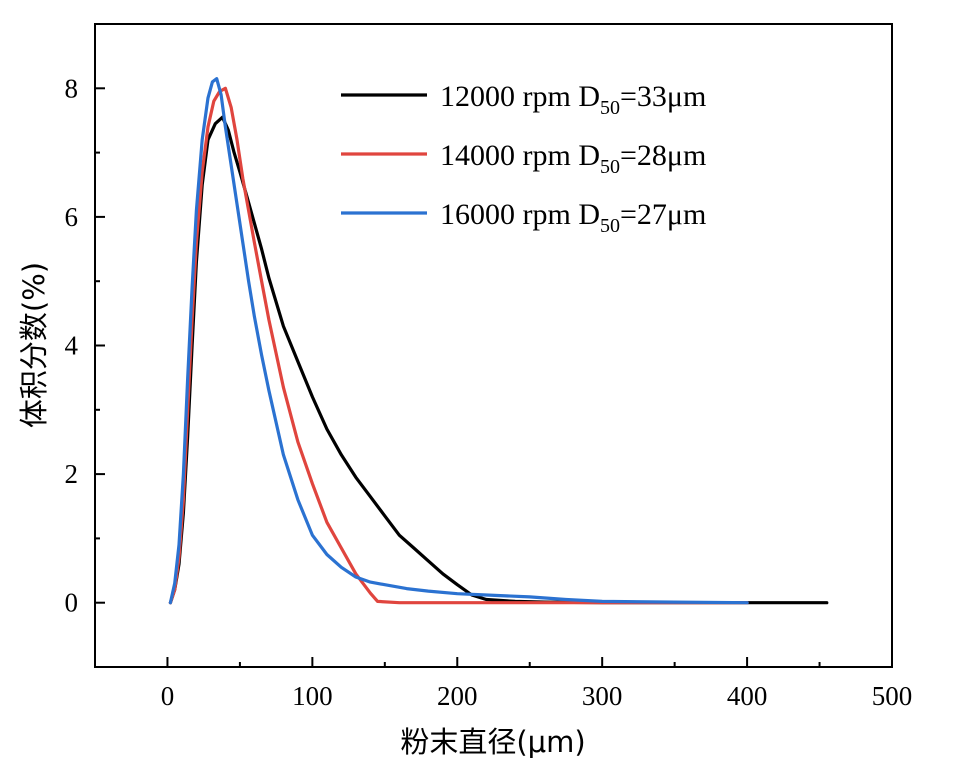  What do you see at coordinates (34, 345) in the screenshot?
I see `y-axis-title: 体积分数(%)` at bounding box center [34, 345].